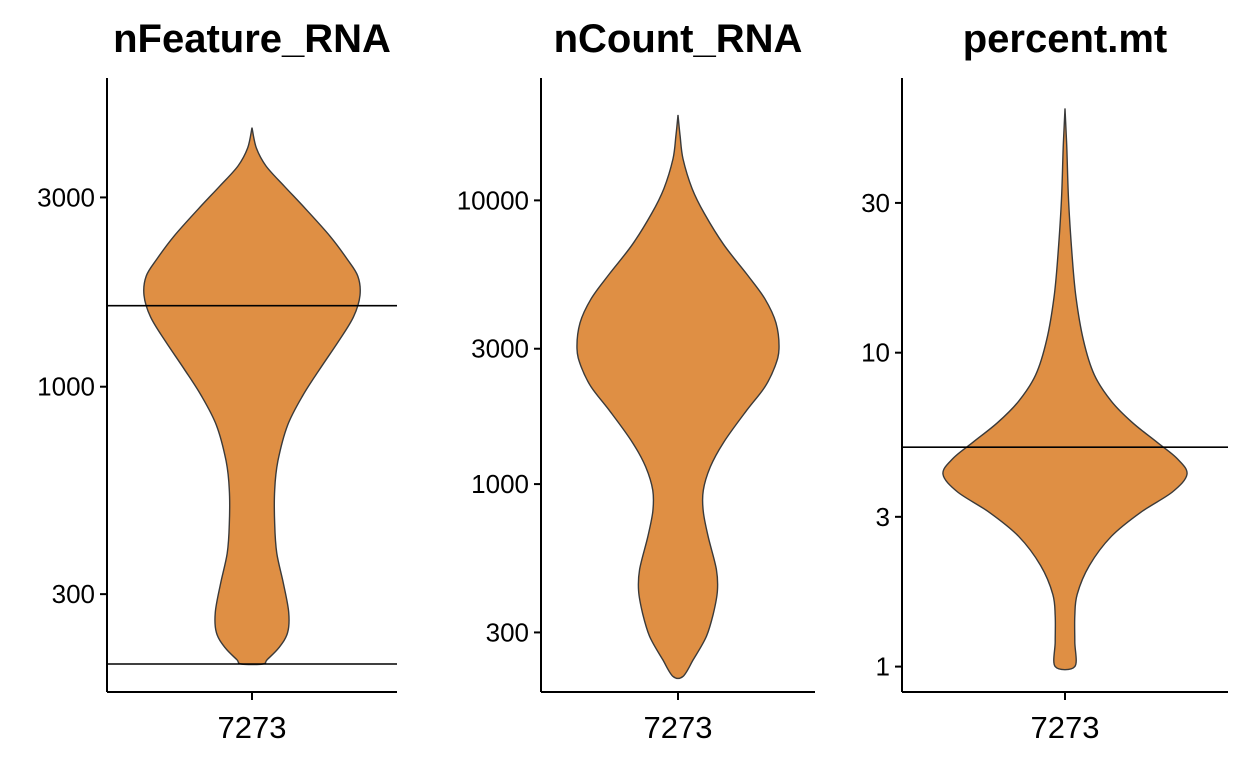  Describe the element at coordinates (875, 353) in the screenshot. I see `y-tick-label: 10` at that location.